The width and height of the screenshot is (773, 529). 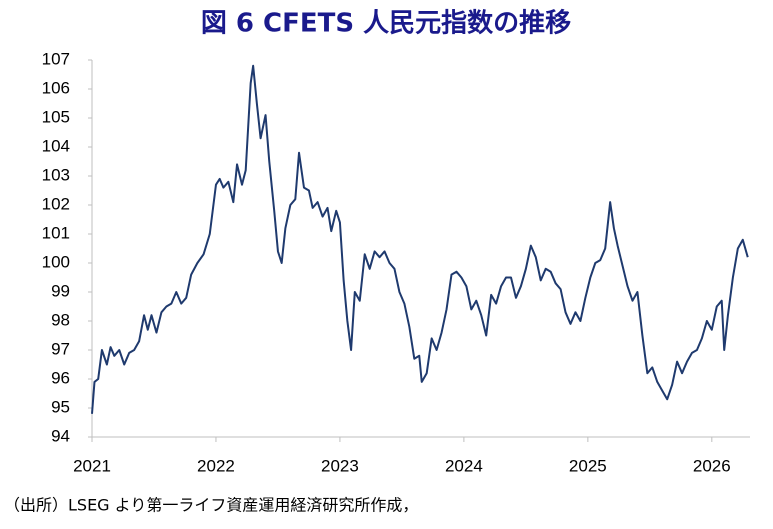 I want to click on y-tick-label: 96, so click(x=60, y=377).